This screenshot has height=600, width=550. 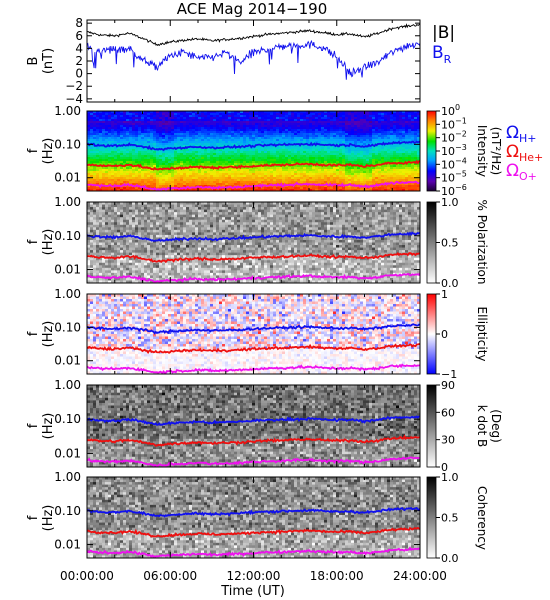 What do you see at coordinates (461, 187) in the screenshot?
I see `colorbar-tick-exponent: −6` at bounding box center [461, 187].